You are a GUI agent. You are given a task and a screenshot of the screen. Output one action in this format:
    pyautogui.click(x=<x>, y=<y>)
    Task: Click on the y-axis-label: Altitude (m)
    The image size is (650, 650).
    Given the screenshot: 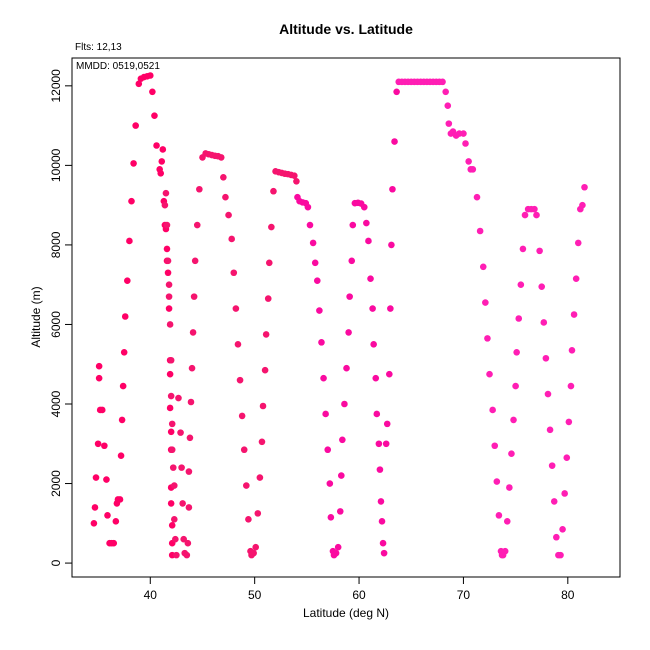 What is the action you would take?
    pyautogui.click(x=36, y=316)
    